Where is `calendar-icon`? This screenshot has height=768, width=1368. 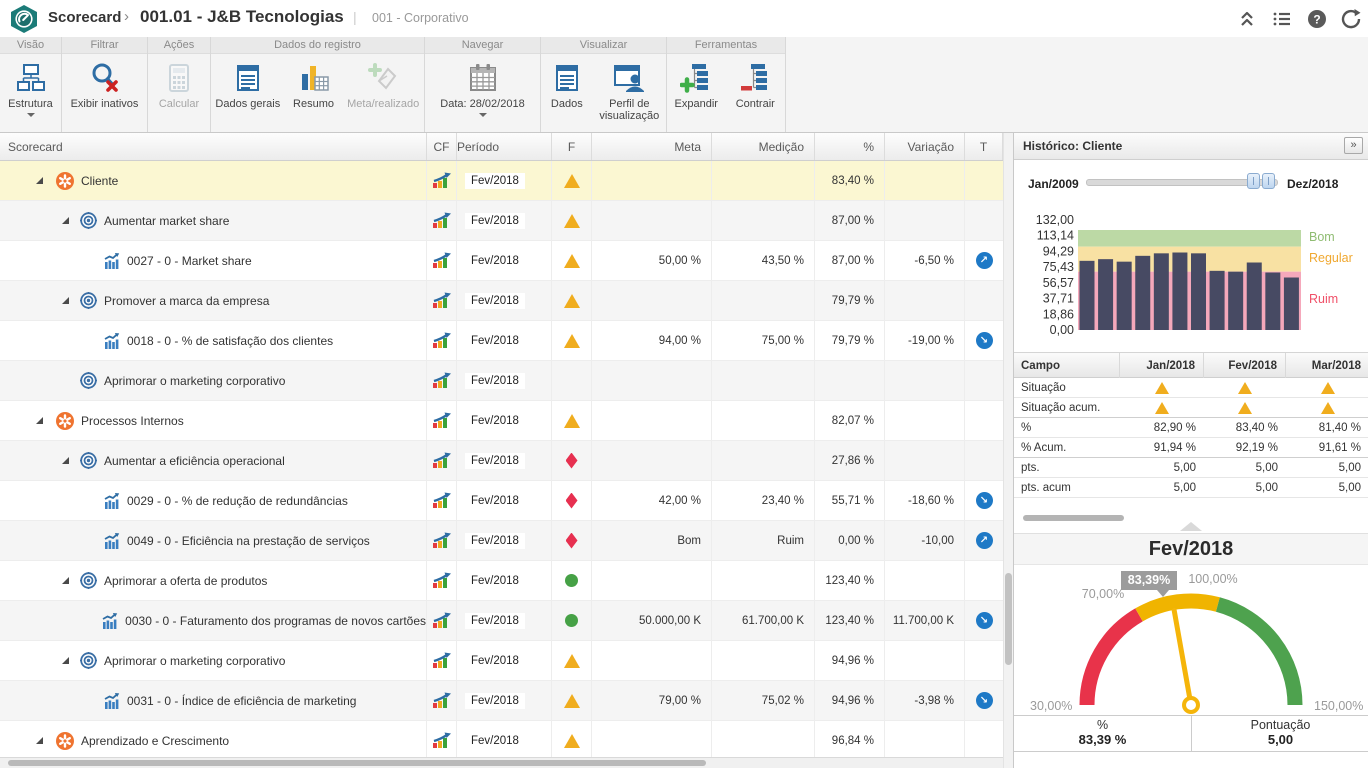 calendar-icon is located at coordinates (483, 78).